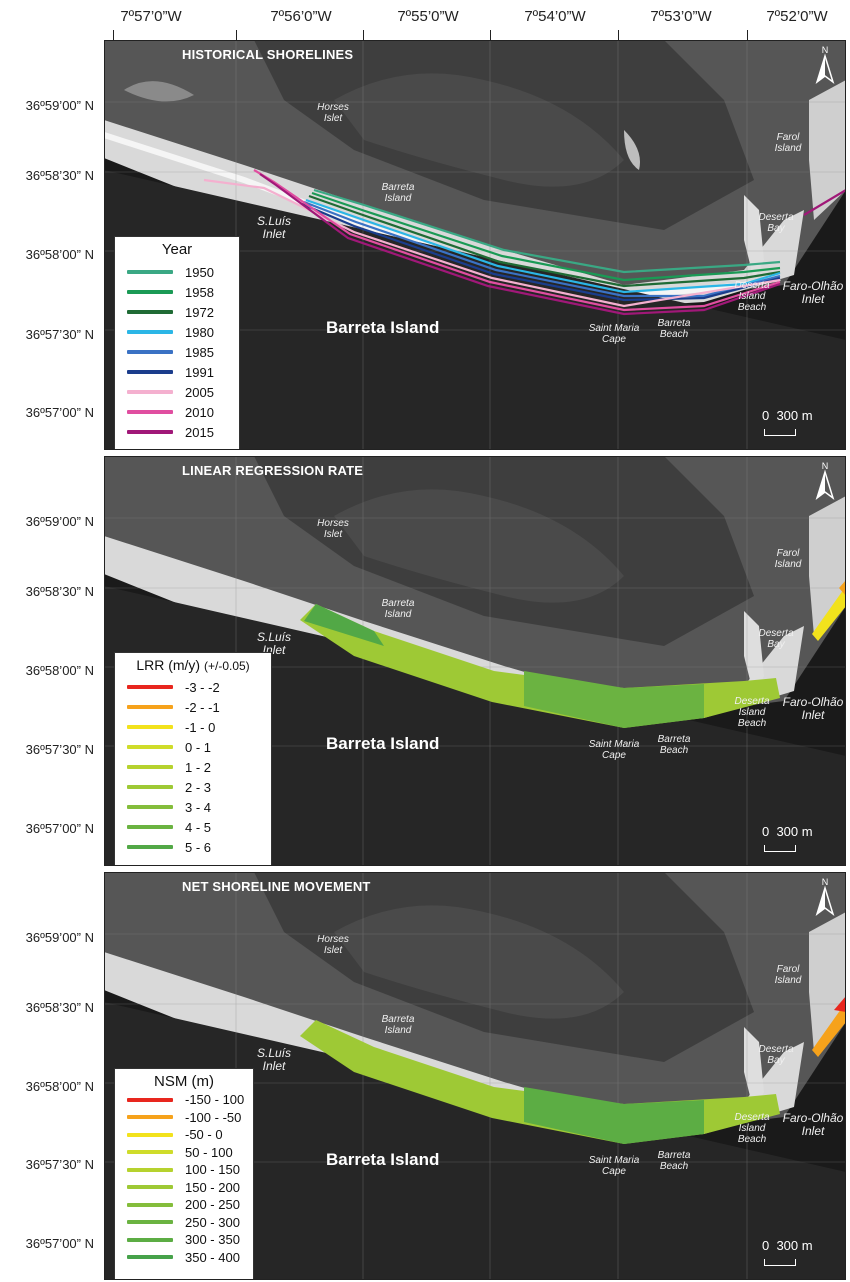  Describe the element at coordinates (193, 847) in the screenshot. I see `legend-item: 5 - 6` at that location.